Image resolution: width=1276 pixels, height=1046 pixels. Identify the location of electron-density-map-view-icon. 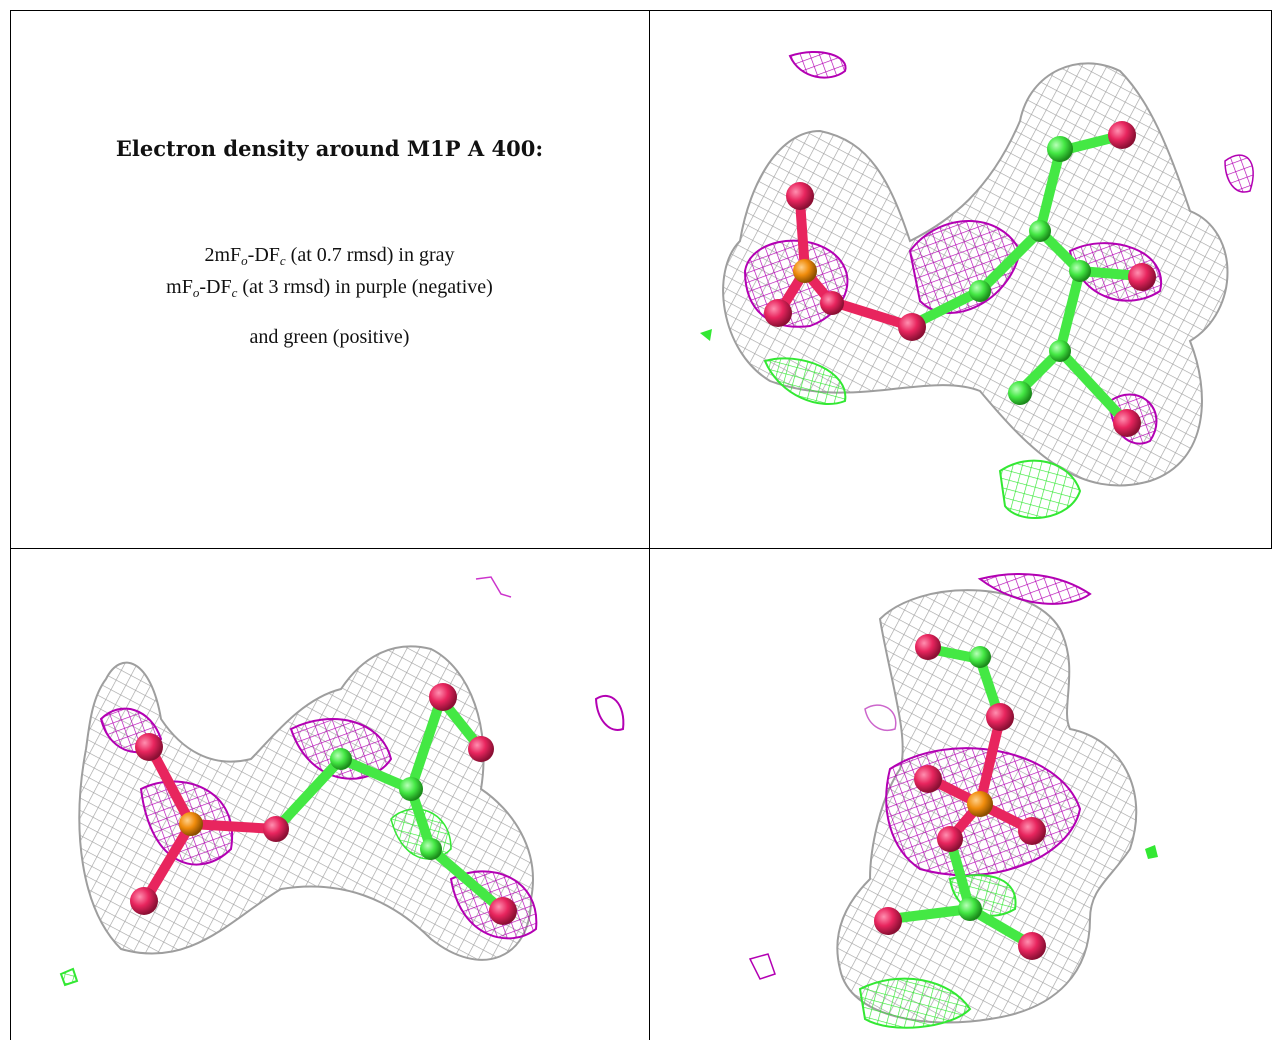
(953, 801).